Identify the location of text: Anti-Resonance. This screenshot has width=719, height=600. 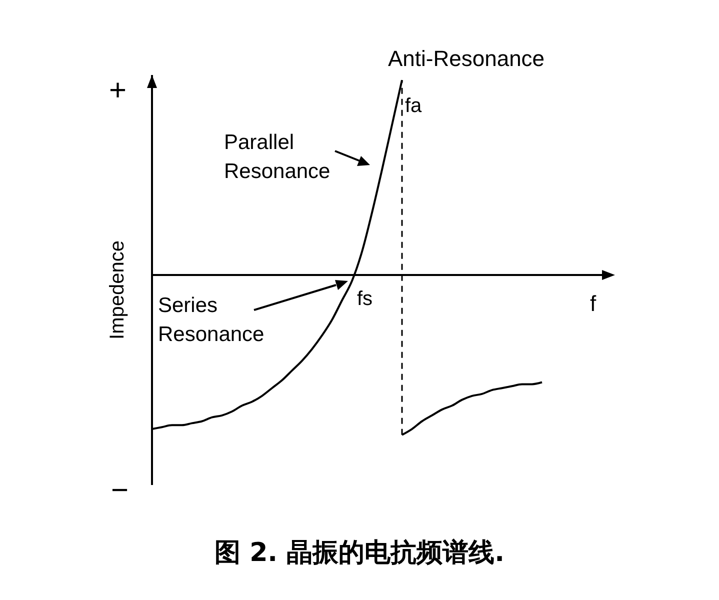
(466, 59).